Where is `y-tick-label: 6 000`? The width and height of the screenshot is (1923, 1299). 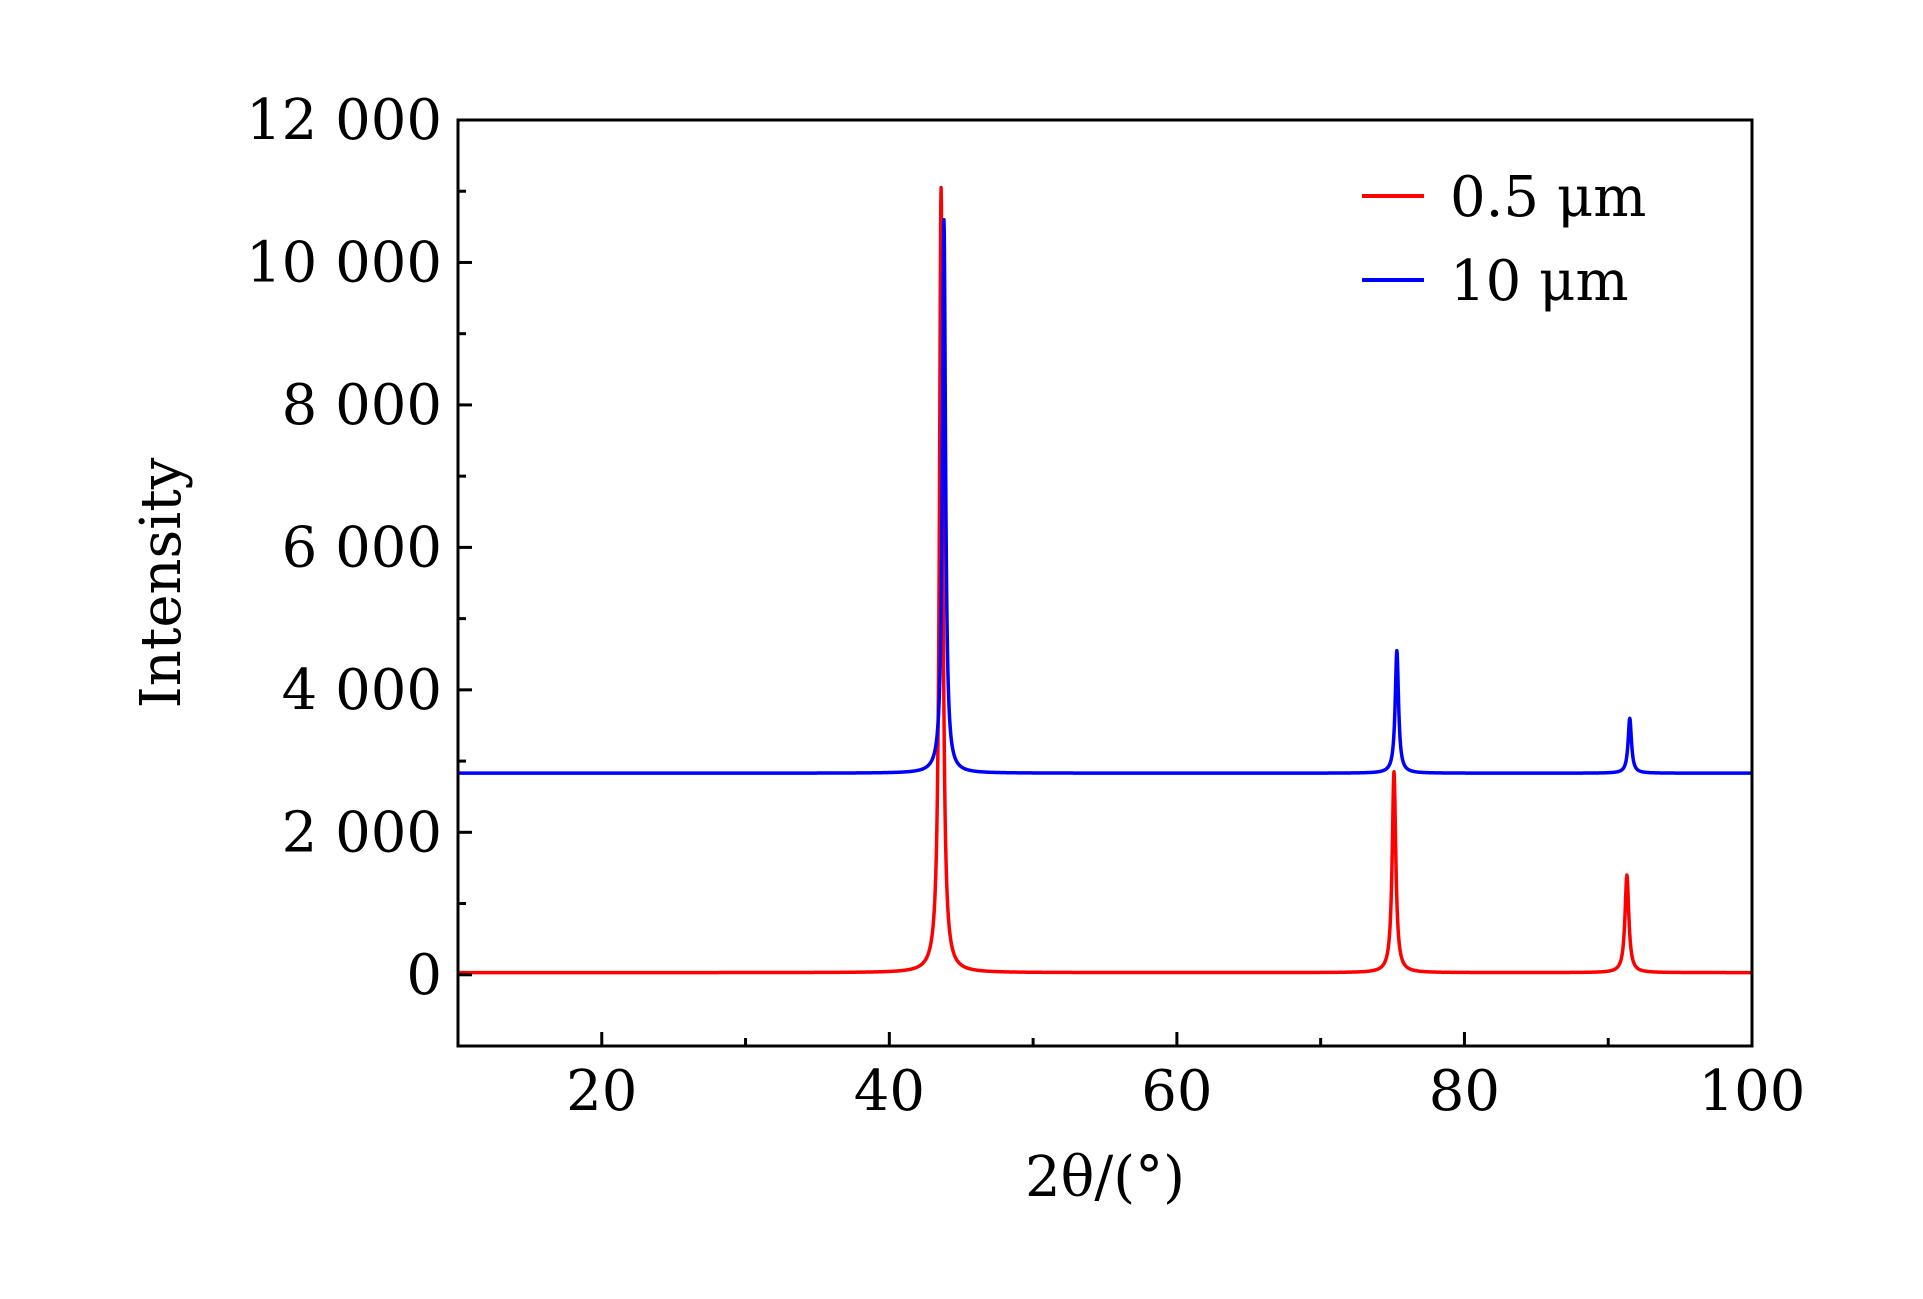
y-tick-label: 6 000 is located at coordinates (362, 547).